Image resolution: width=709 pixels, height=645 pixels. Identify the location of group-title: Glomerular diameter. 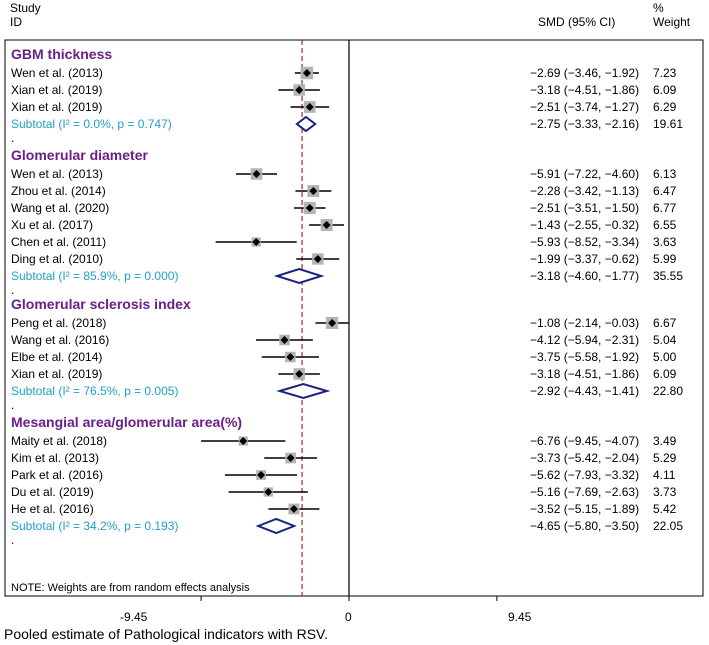
(79, 155).